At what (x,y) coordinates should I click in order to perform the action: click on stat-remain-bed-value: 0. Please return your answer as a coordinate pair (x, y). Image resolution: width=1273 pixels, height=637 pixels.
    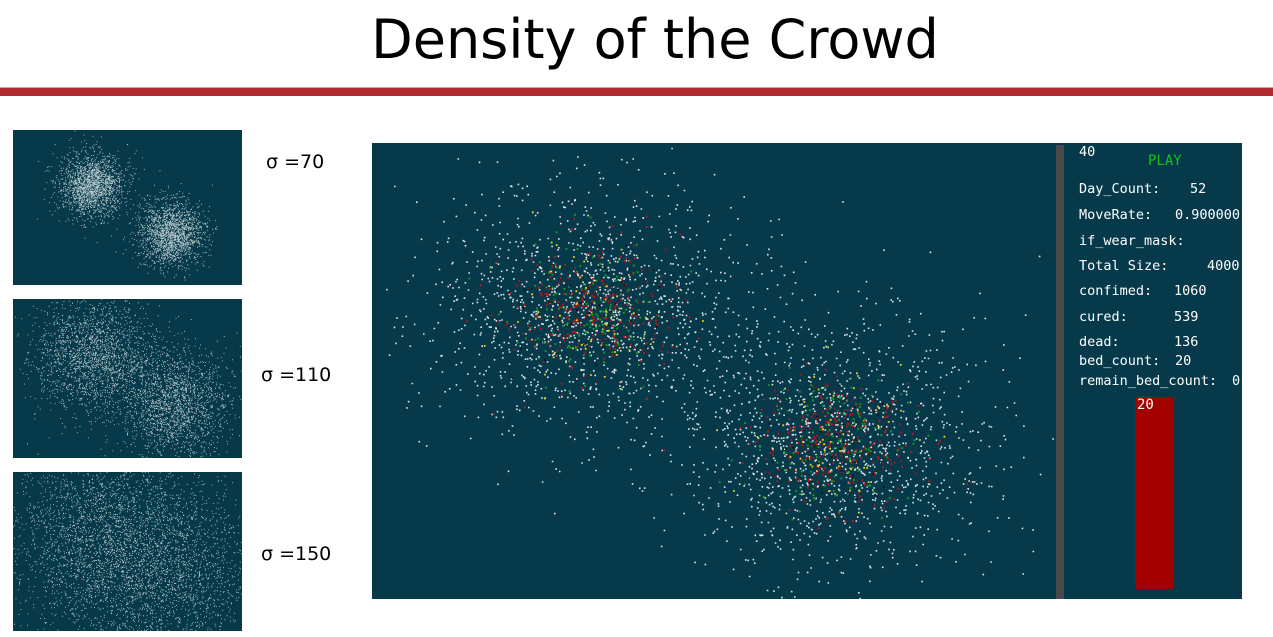
    Looking at the image, I should click on (1236, 381).